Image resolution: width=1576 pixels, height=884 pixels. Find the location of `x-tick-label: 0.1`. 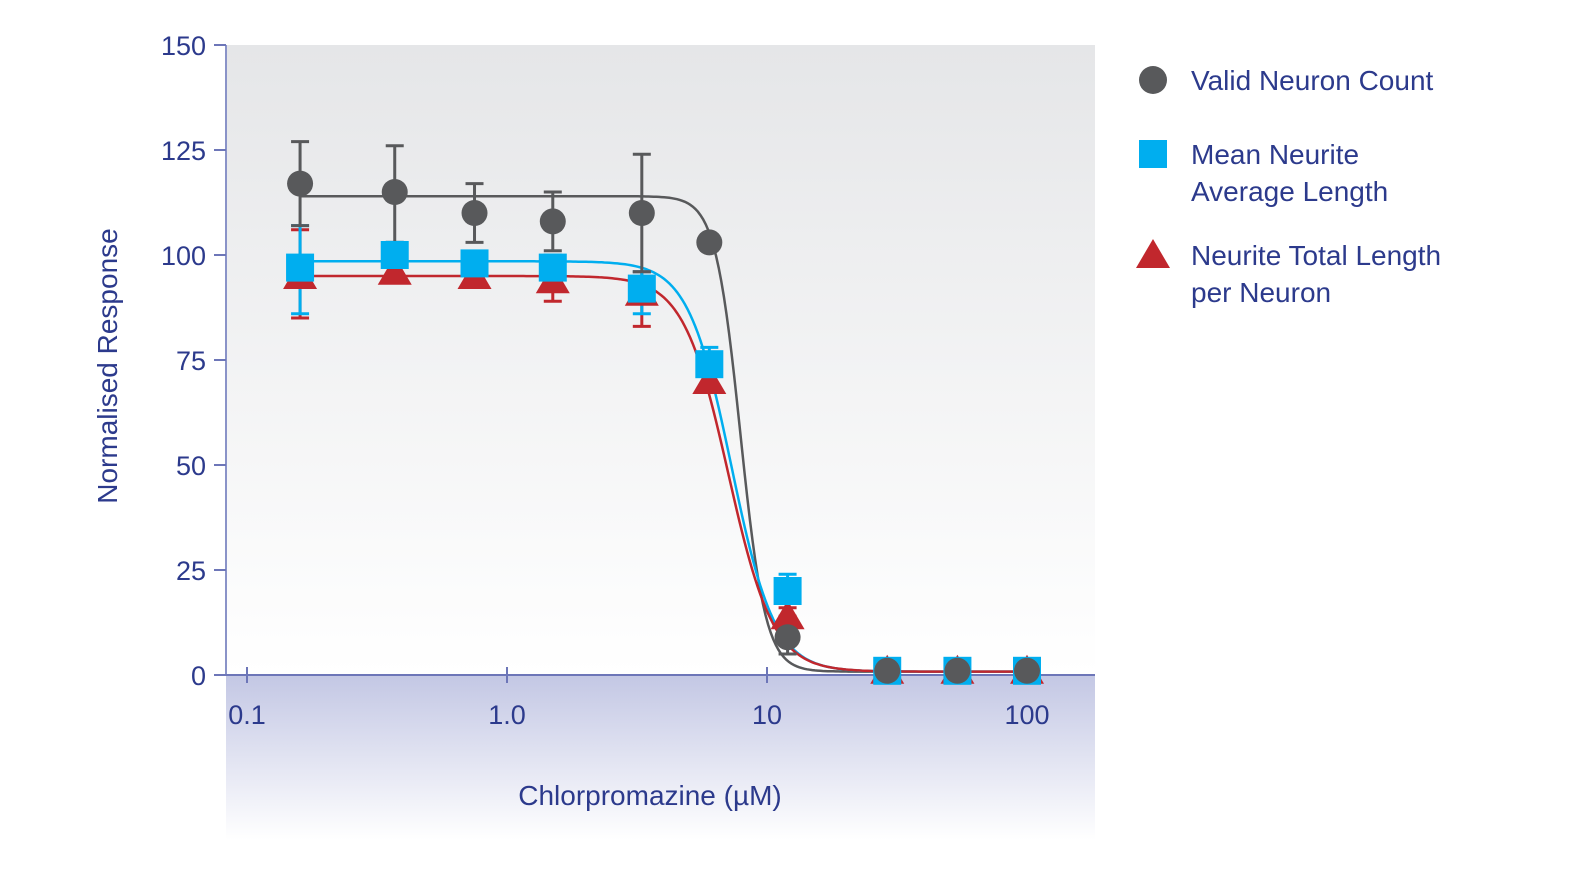

x-tick-label: 0.1 is located at coordinates (247, 715).